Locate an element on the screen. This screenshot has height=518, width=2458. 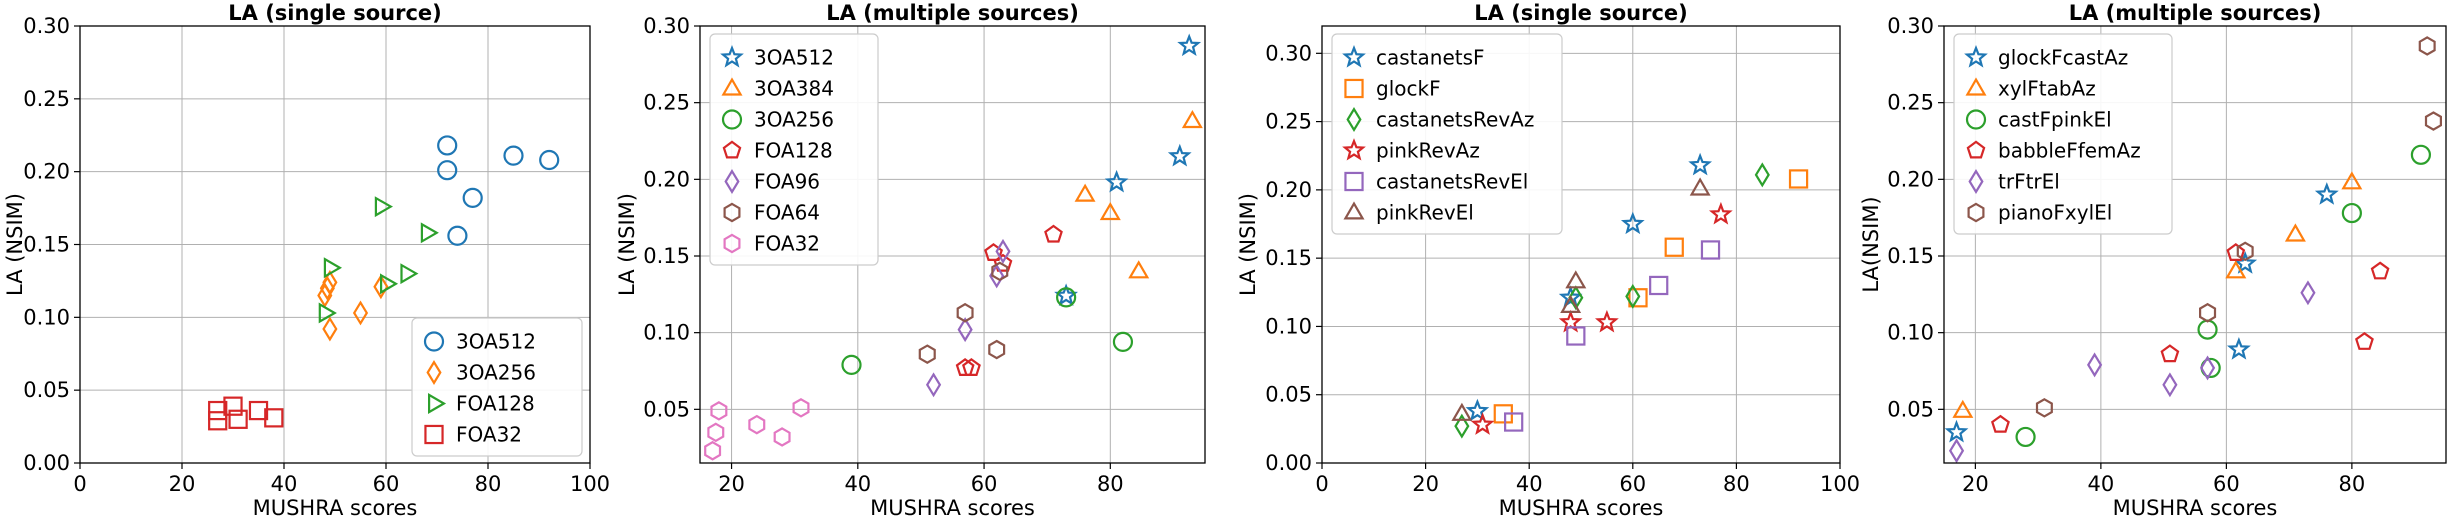
legend-label: xylFtabAz is located at coordinates (2047, 89).